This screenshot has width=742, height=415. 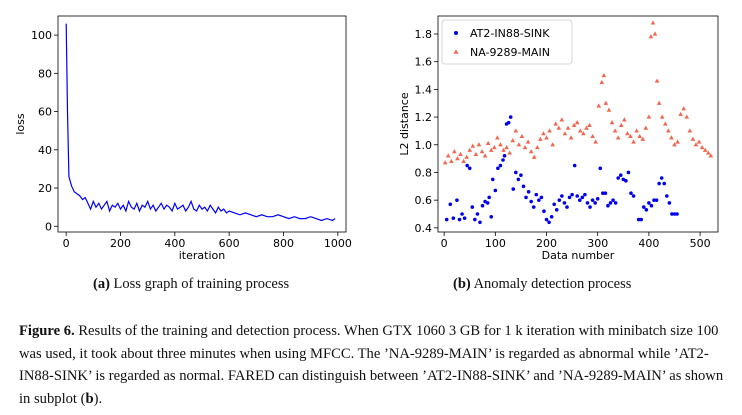 I want to click on figure-label: Figure 6., so click(x=47, y=331).